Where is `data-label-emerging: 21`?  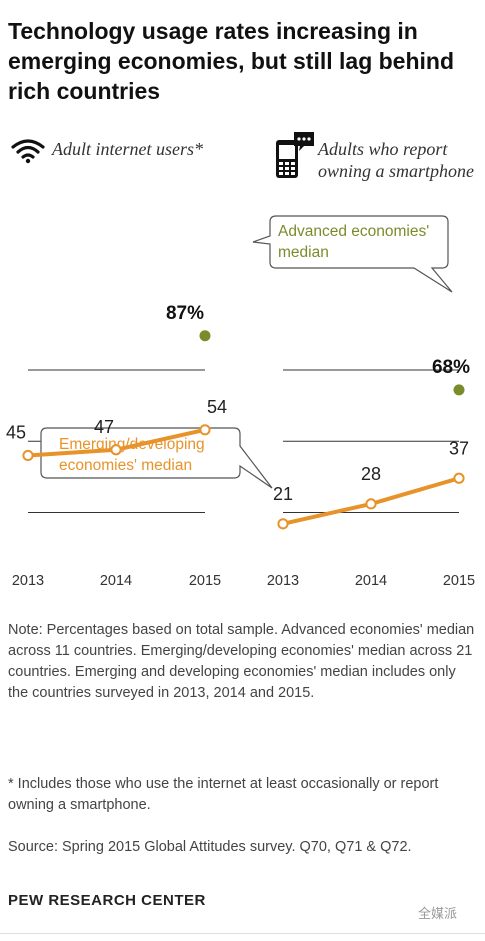 data-label-emerging: 21 is located at coordinates (283, 494).